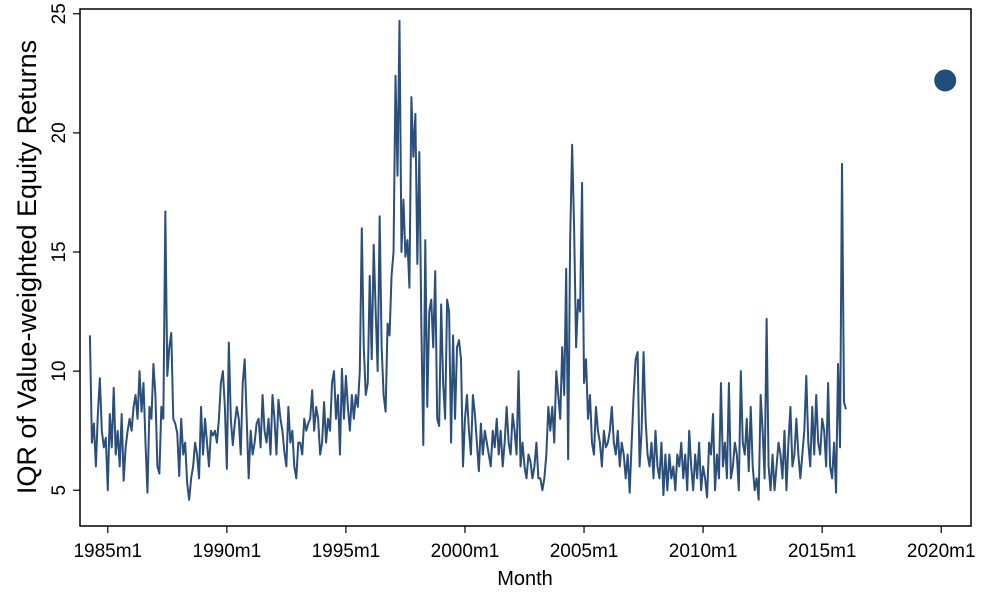  What do you see at coordinates (525, 579) in the screenshot?
I see `x-axis-title: Month` at bounding box center [525, 579].